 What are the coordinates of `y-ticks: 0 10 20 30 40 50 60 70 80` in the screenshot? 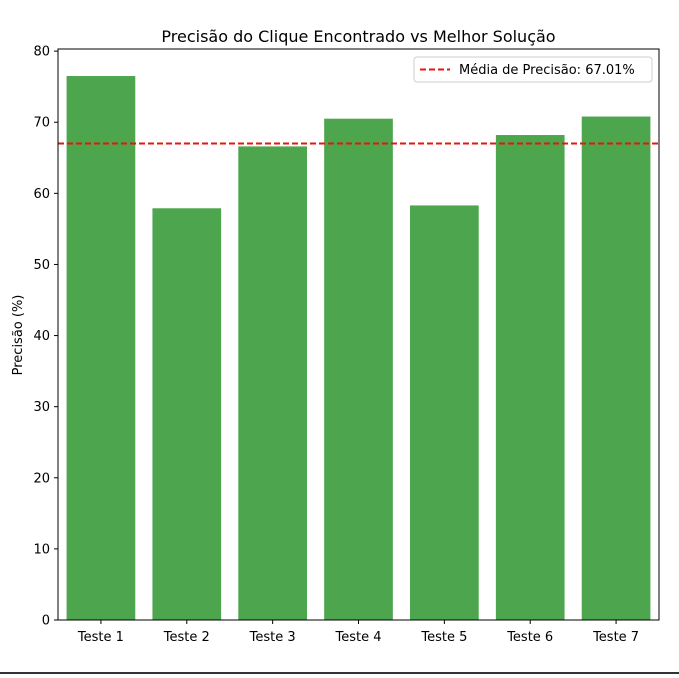 It's located at (45, 337).